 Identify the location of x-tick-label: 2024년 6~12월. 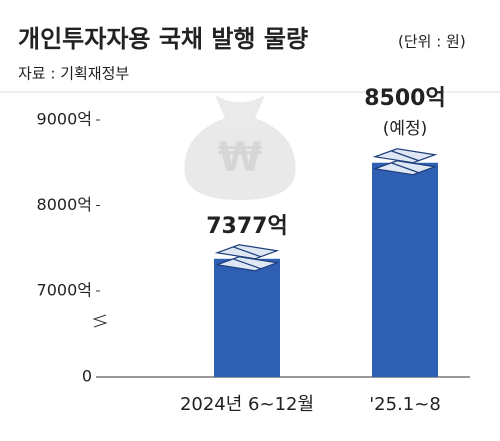
(247, 404).